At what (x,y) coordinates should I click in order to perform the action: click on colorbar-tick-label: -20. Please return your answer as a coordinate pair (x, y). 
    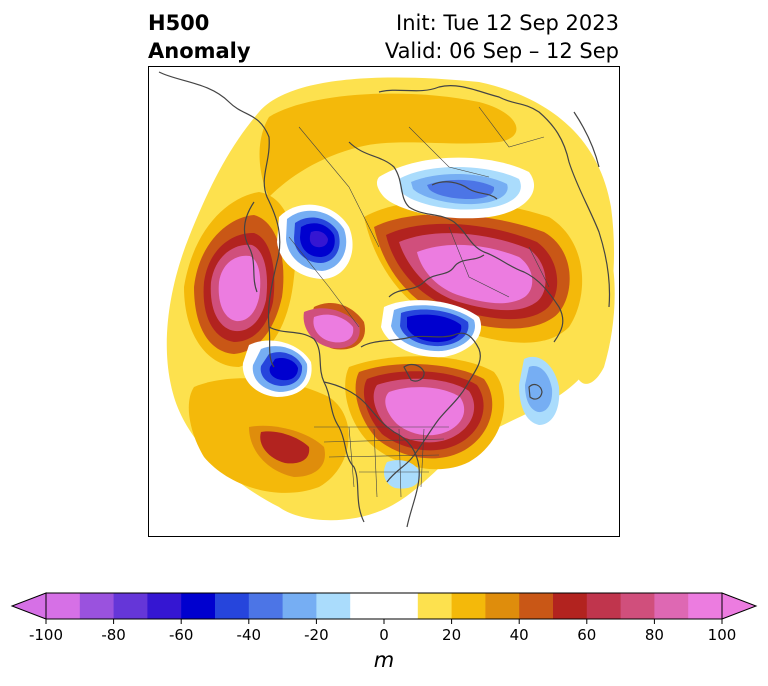
    Looking at the image, I should click on (316, 635).